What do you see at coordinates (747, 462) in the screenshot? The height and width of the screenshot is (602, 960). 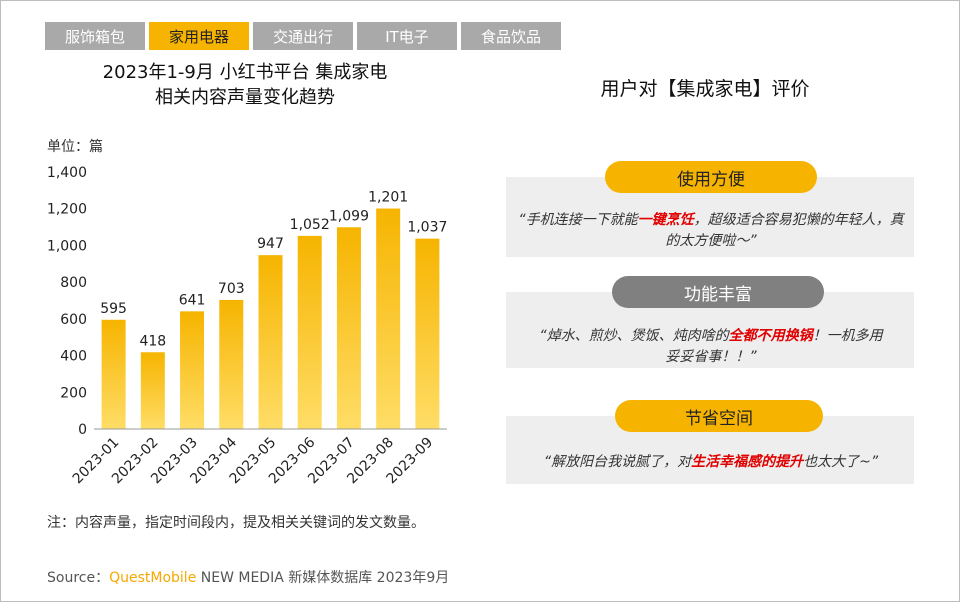 I see `quote-highlight: 生活幸福感的提升` at bounding box center [747, 462].